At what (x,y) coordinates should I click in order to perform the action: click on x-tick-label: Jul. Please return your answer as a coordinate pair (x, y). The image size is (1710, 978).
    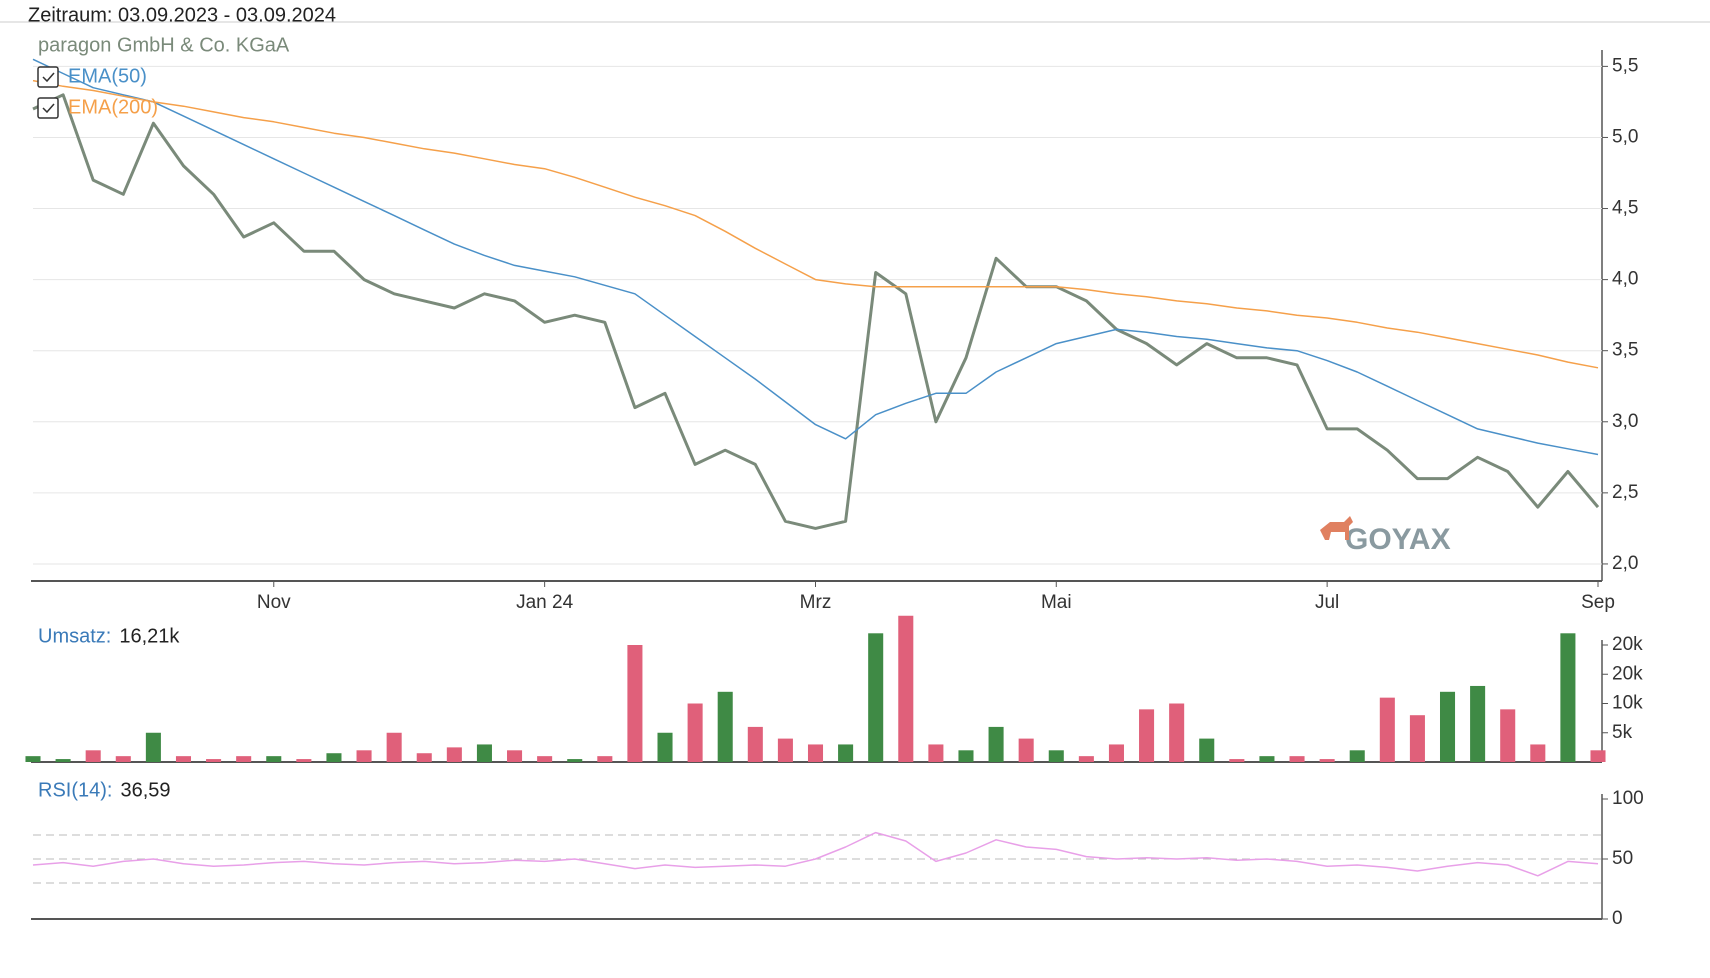
    Looking at the image, I should click on (1327, 602).